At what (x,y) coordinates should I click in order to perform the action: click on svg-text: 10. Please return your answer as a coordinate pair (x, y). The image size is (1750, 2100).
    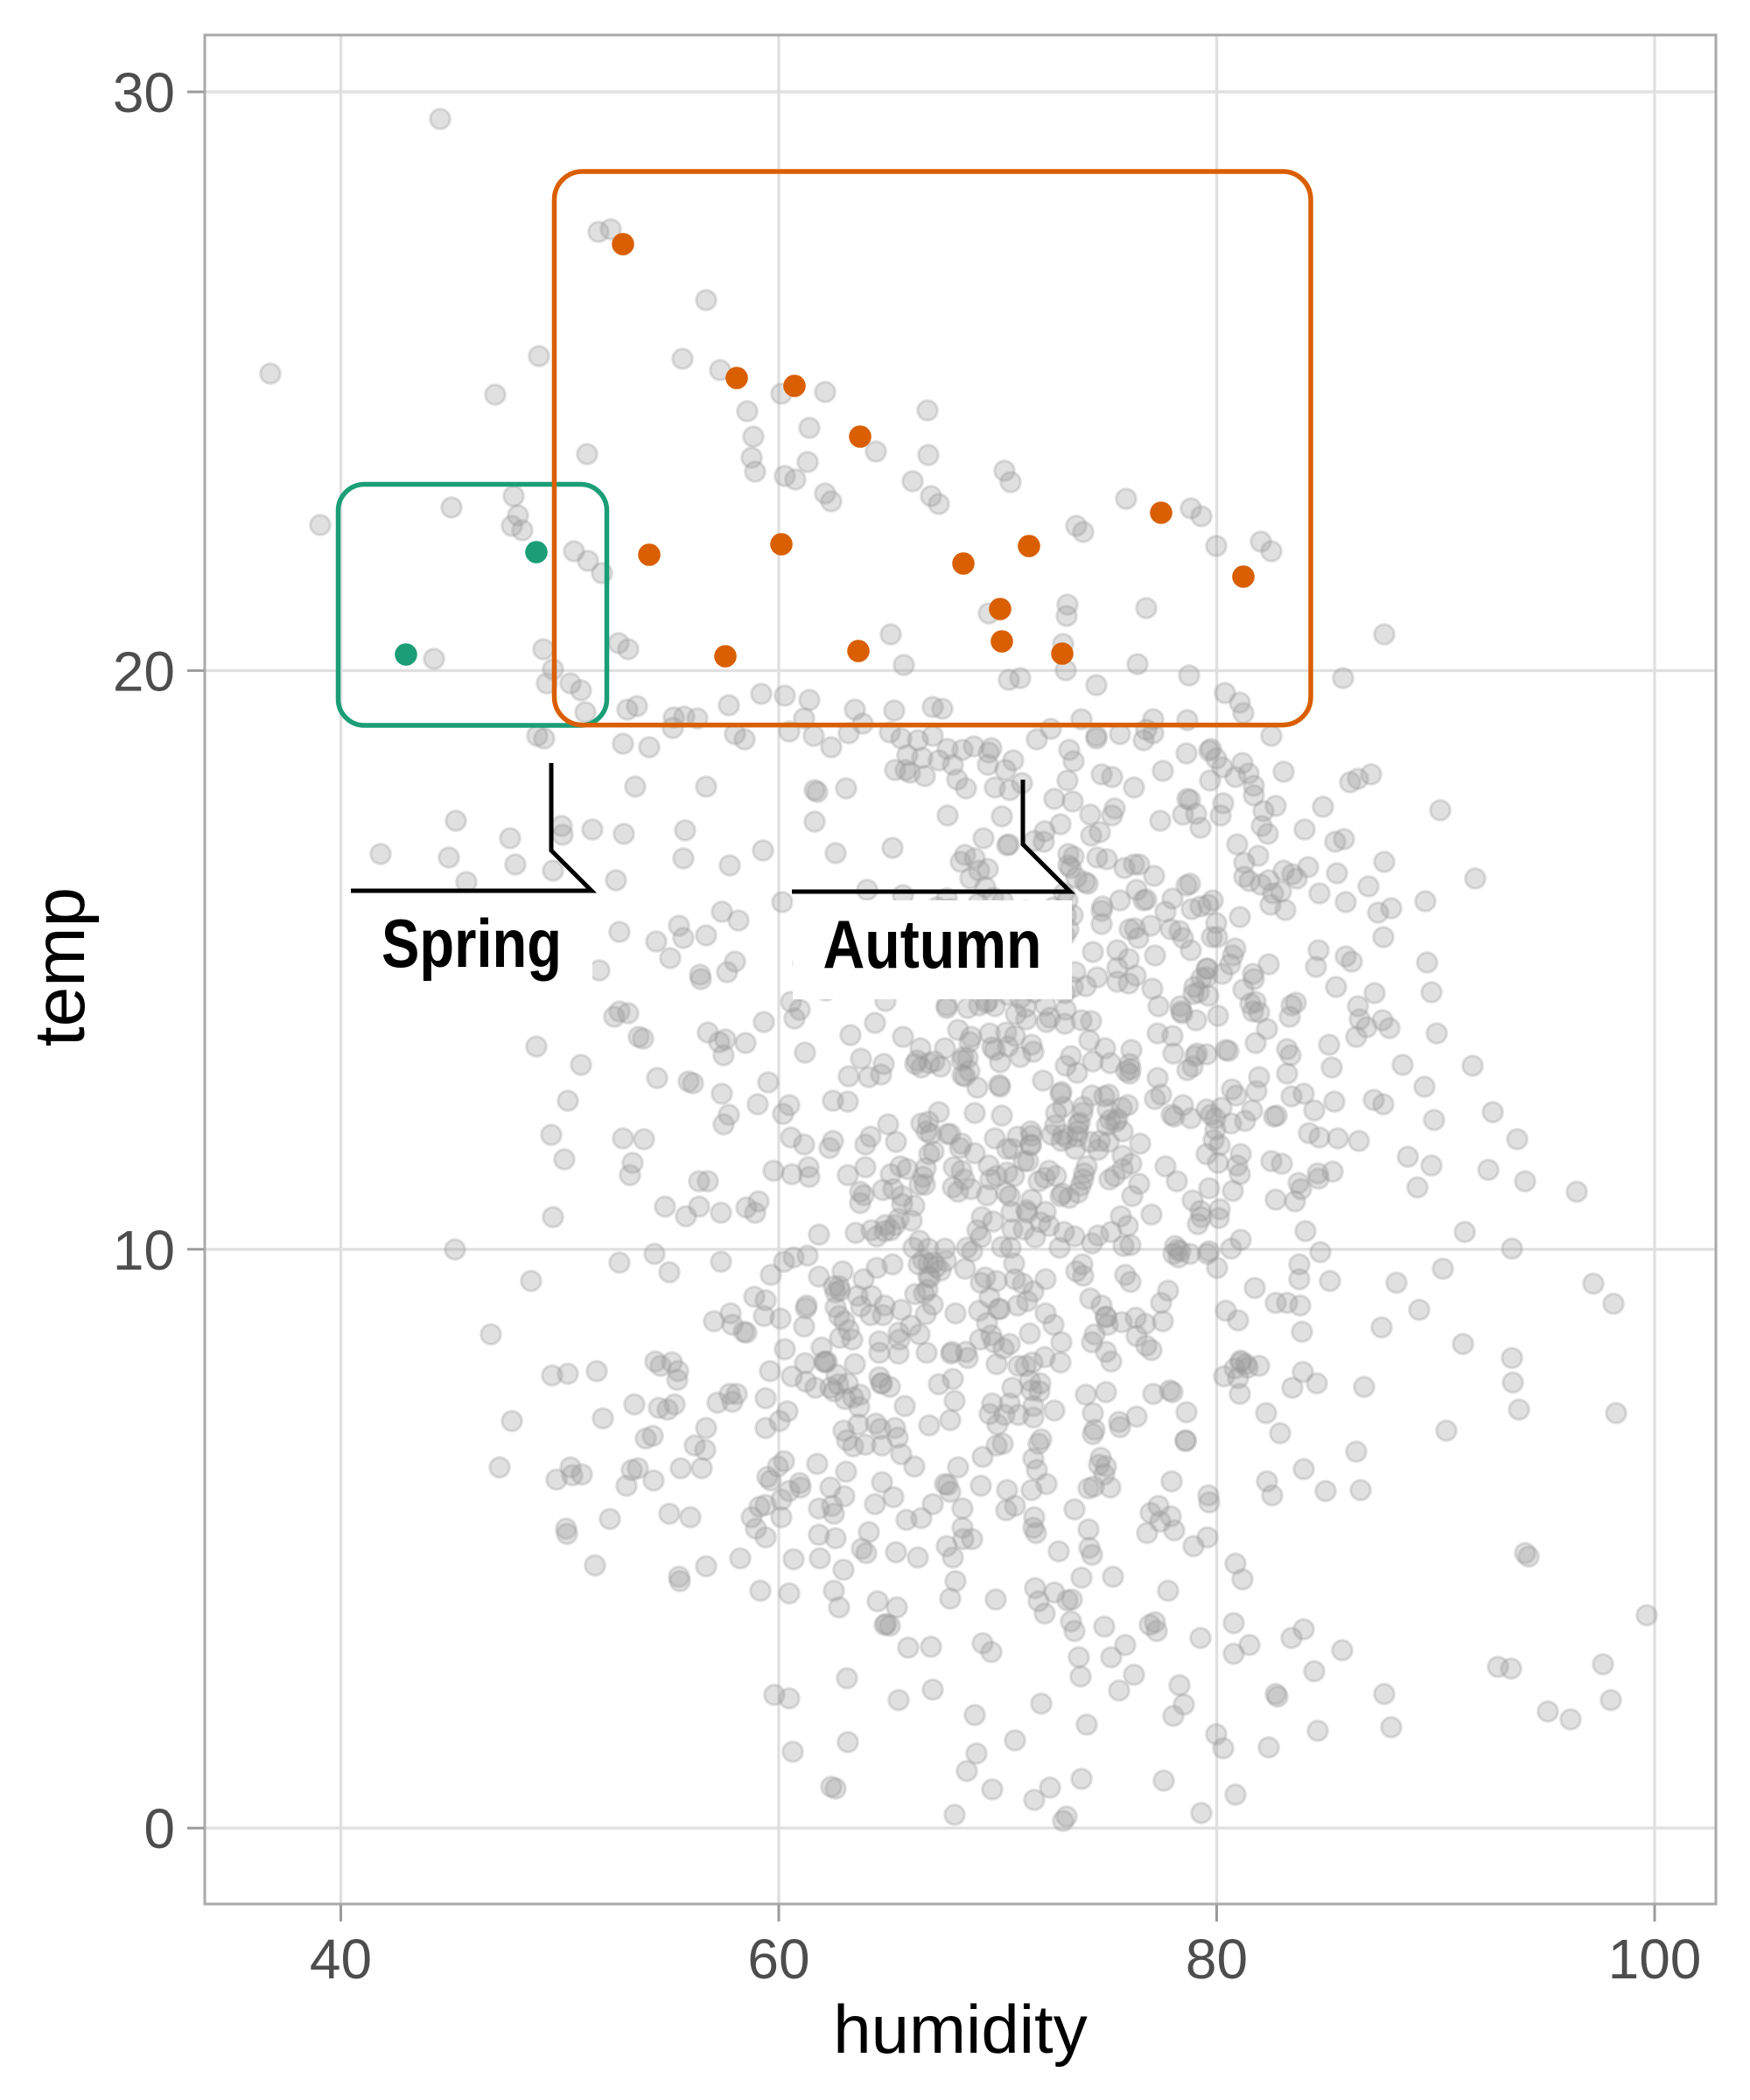
    Looking at the image, I should click on (144, 1250).